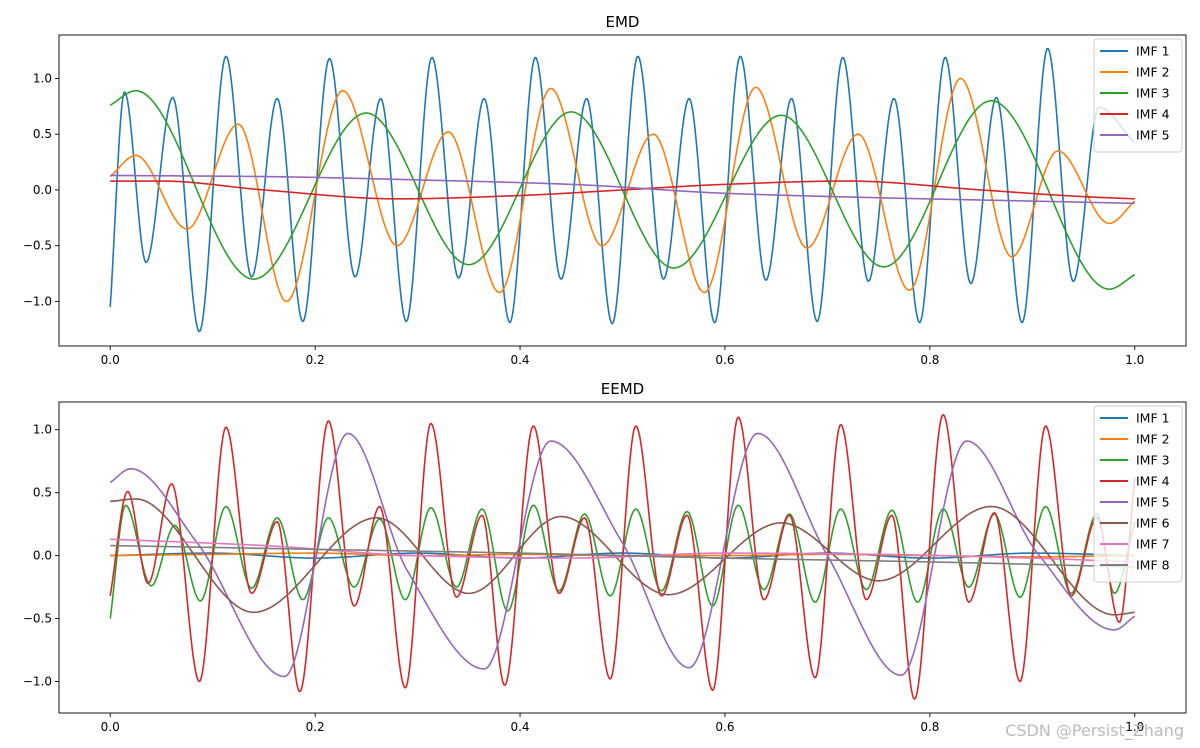 This screenshot has width=1200, height=748. Describe the element at coordinates (1138, 494) in the screenshot. I see `legend: IMF 1 IMF 2 IMF 3 IMF 4 IMF 5 IMF 6 IMF 7 IMF 8` at that location.